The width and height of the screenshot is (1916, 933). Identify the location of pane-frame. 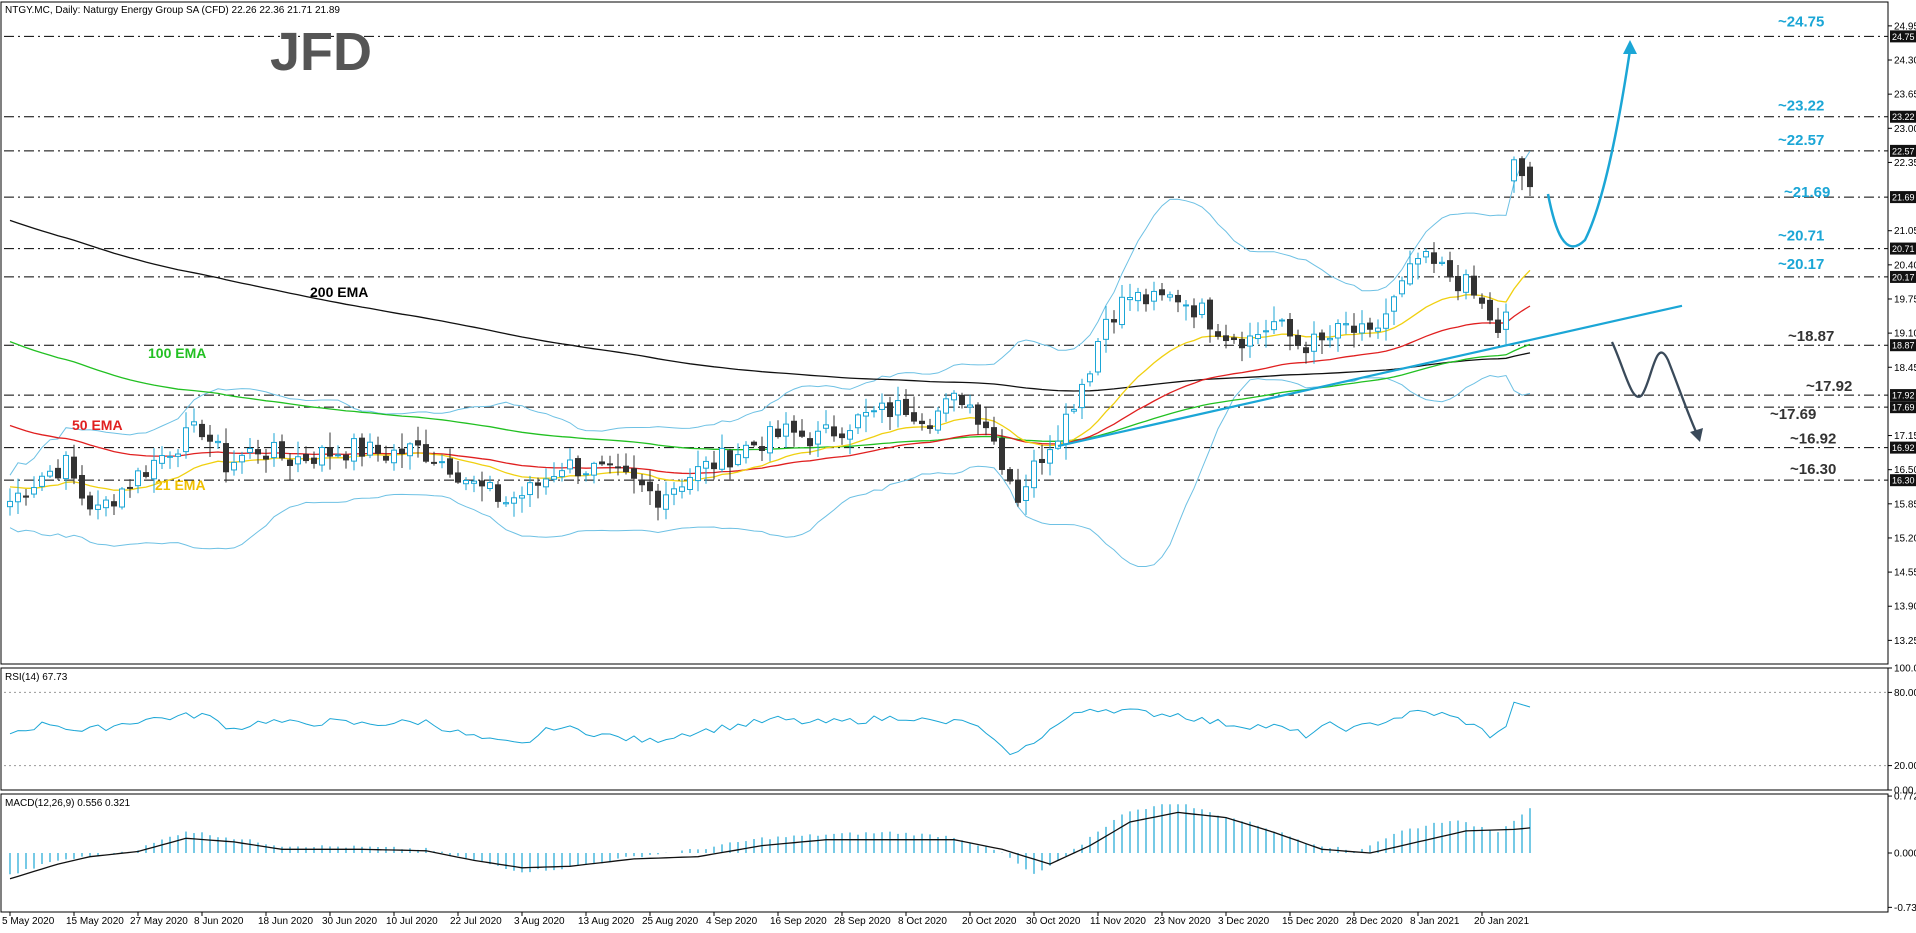
(944, 729).